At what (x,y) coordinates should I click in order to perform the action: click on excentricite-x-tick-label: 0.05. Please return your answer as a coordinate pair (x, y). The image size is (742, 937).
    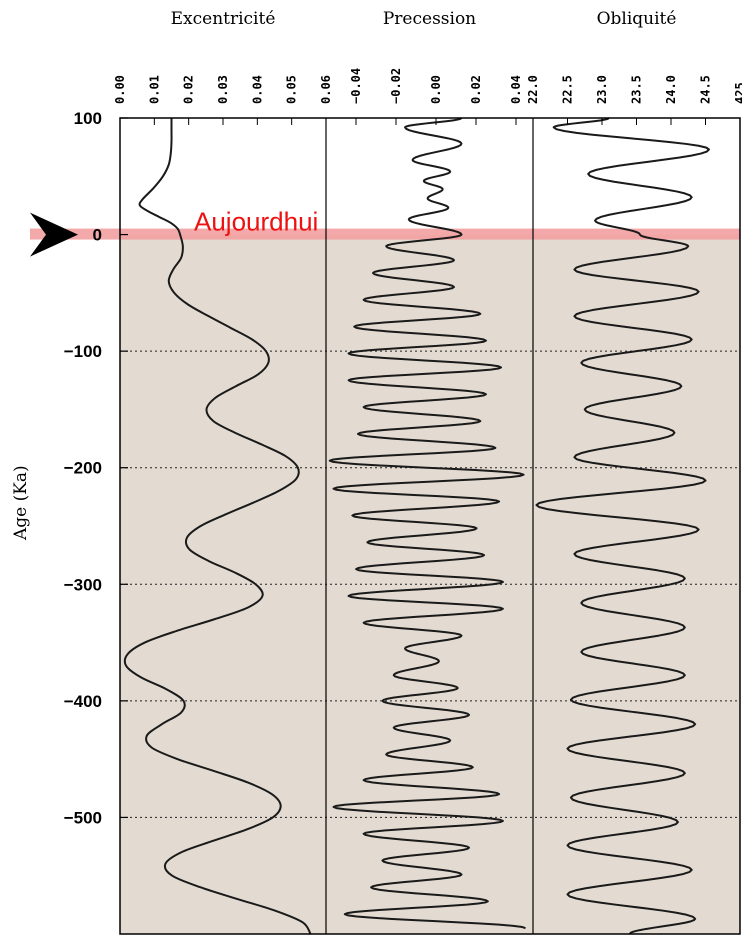
    Looking at the image, I should click on (292, 89).